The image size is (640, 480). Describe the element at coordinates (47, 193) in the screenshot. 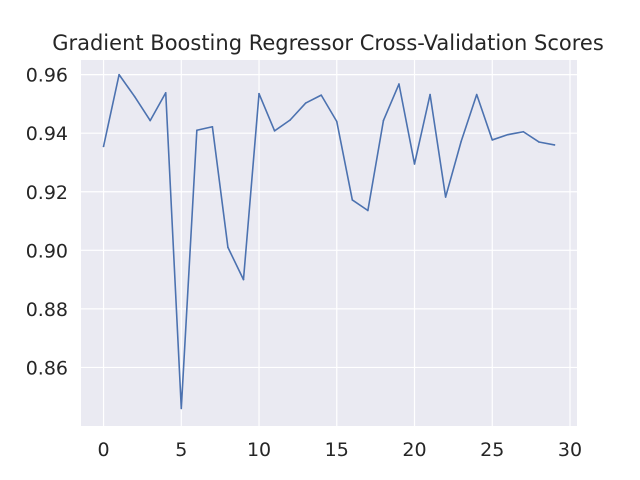

I see `y-tick-label: 0.92` at that location.